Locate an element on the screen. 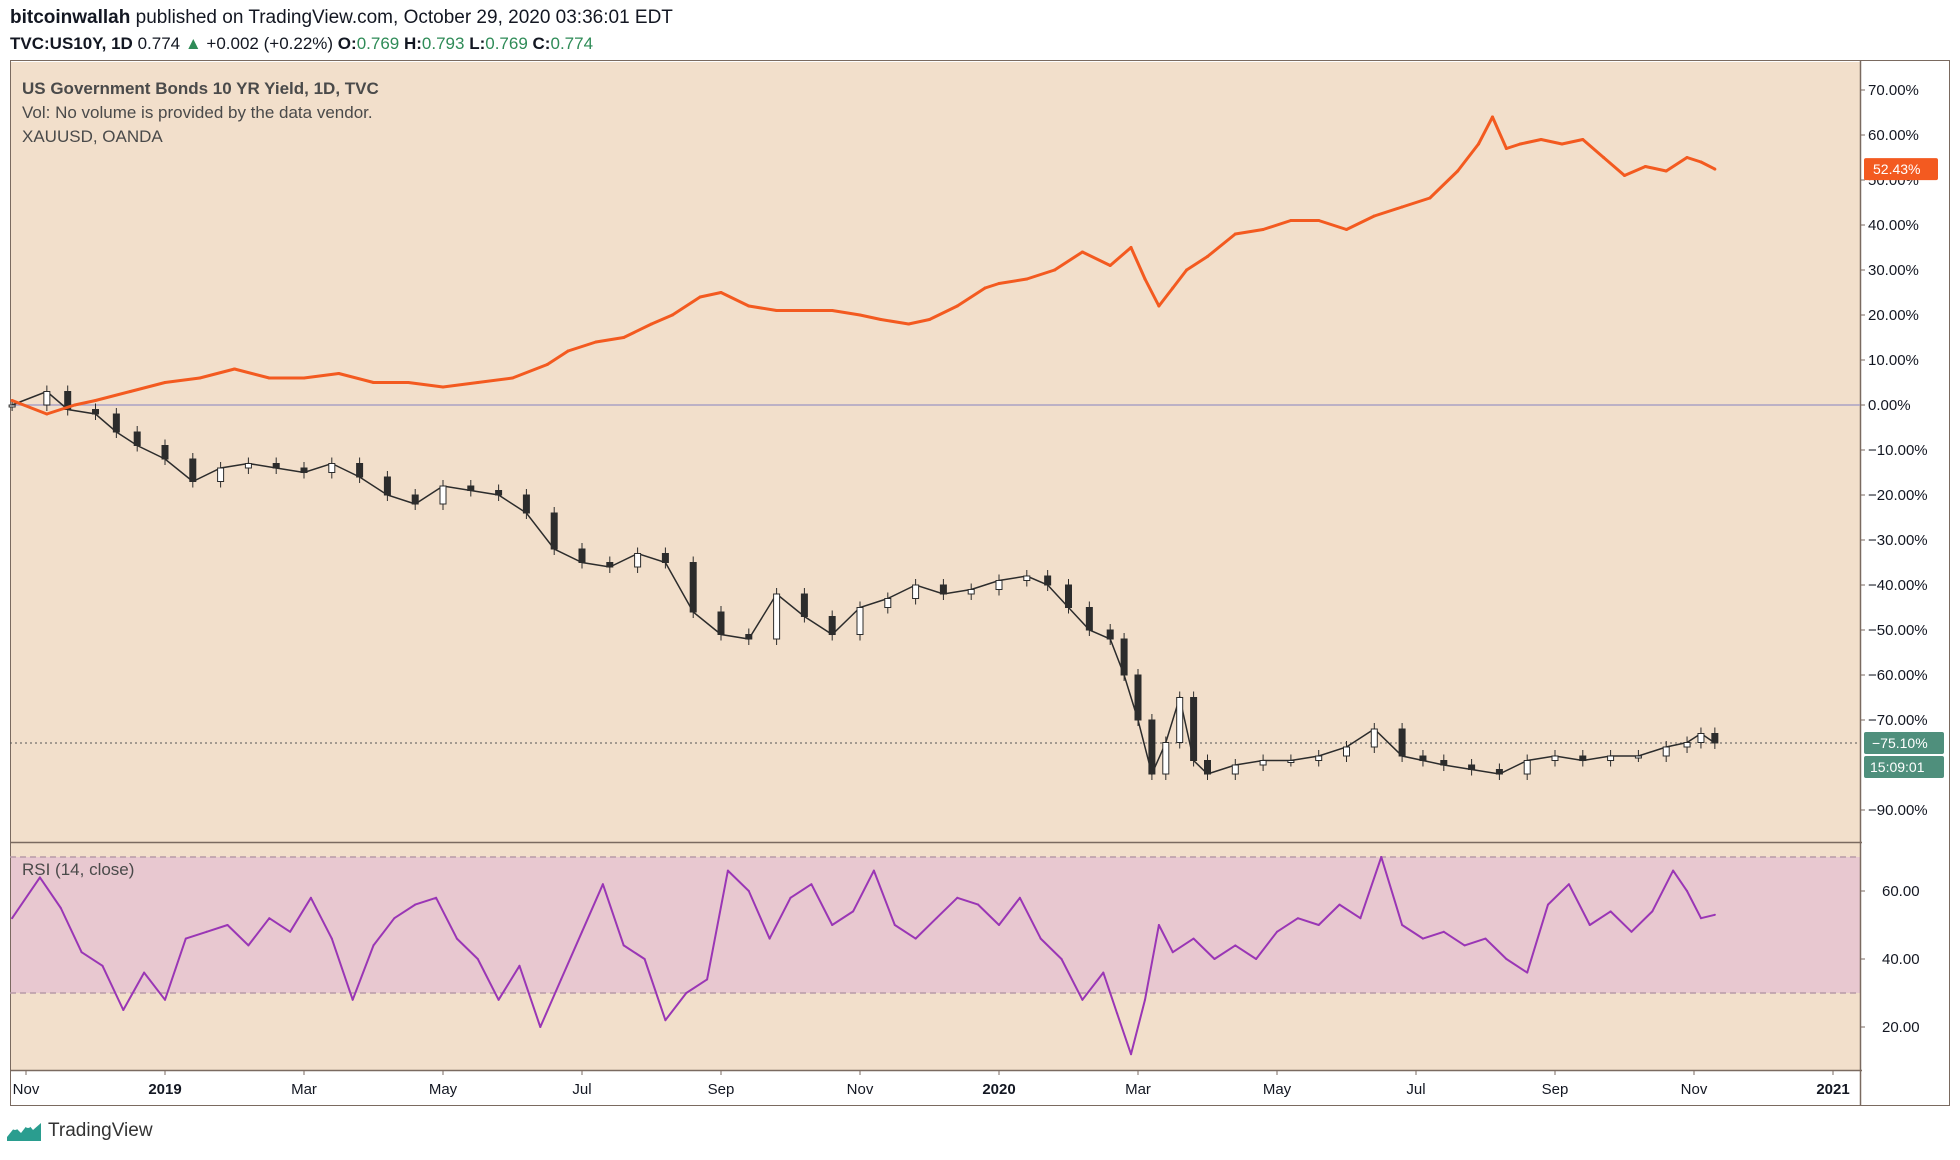  price-change: +0.002 (+0.22%) is located at coordinates (270, 43).